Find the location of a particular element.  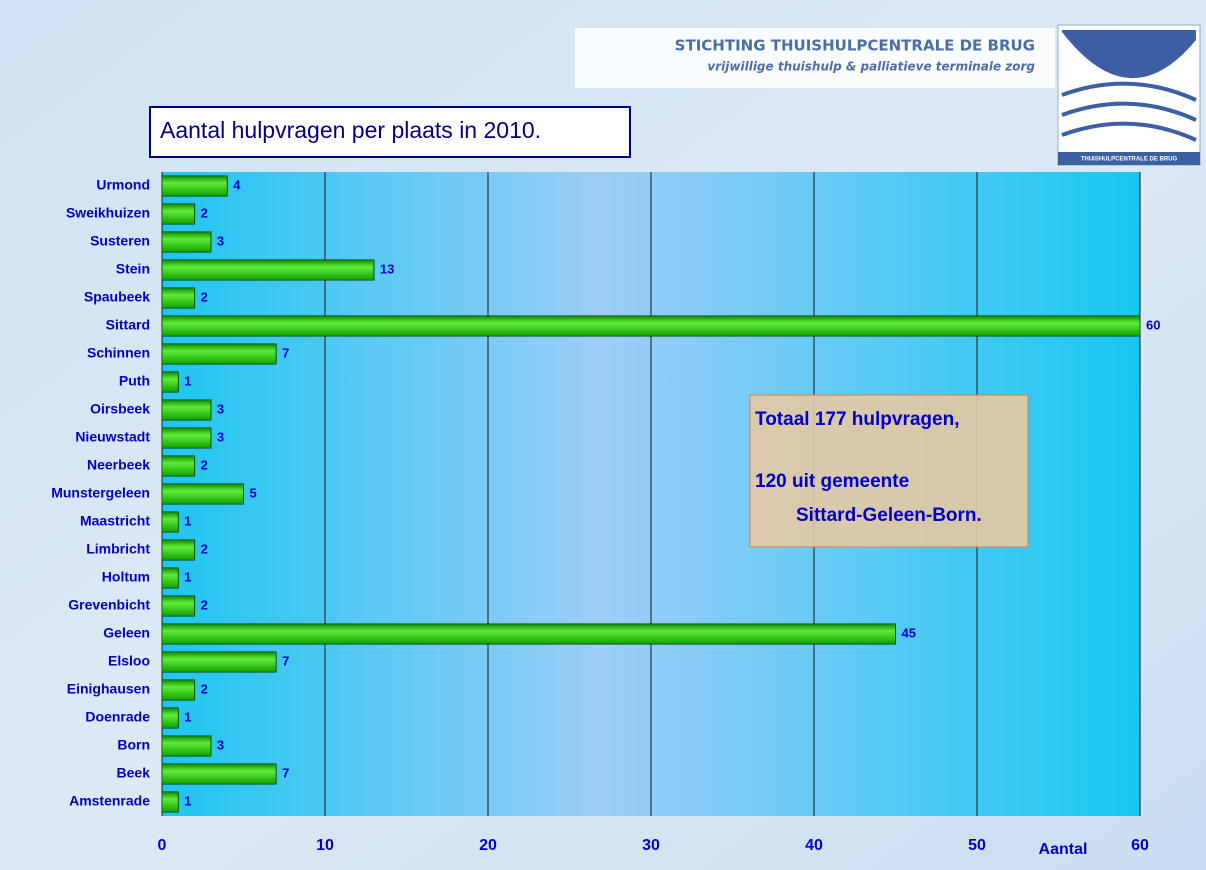

y-tick-label: Limbricht is located at coordinates (118, 549).